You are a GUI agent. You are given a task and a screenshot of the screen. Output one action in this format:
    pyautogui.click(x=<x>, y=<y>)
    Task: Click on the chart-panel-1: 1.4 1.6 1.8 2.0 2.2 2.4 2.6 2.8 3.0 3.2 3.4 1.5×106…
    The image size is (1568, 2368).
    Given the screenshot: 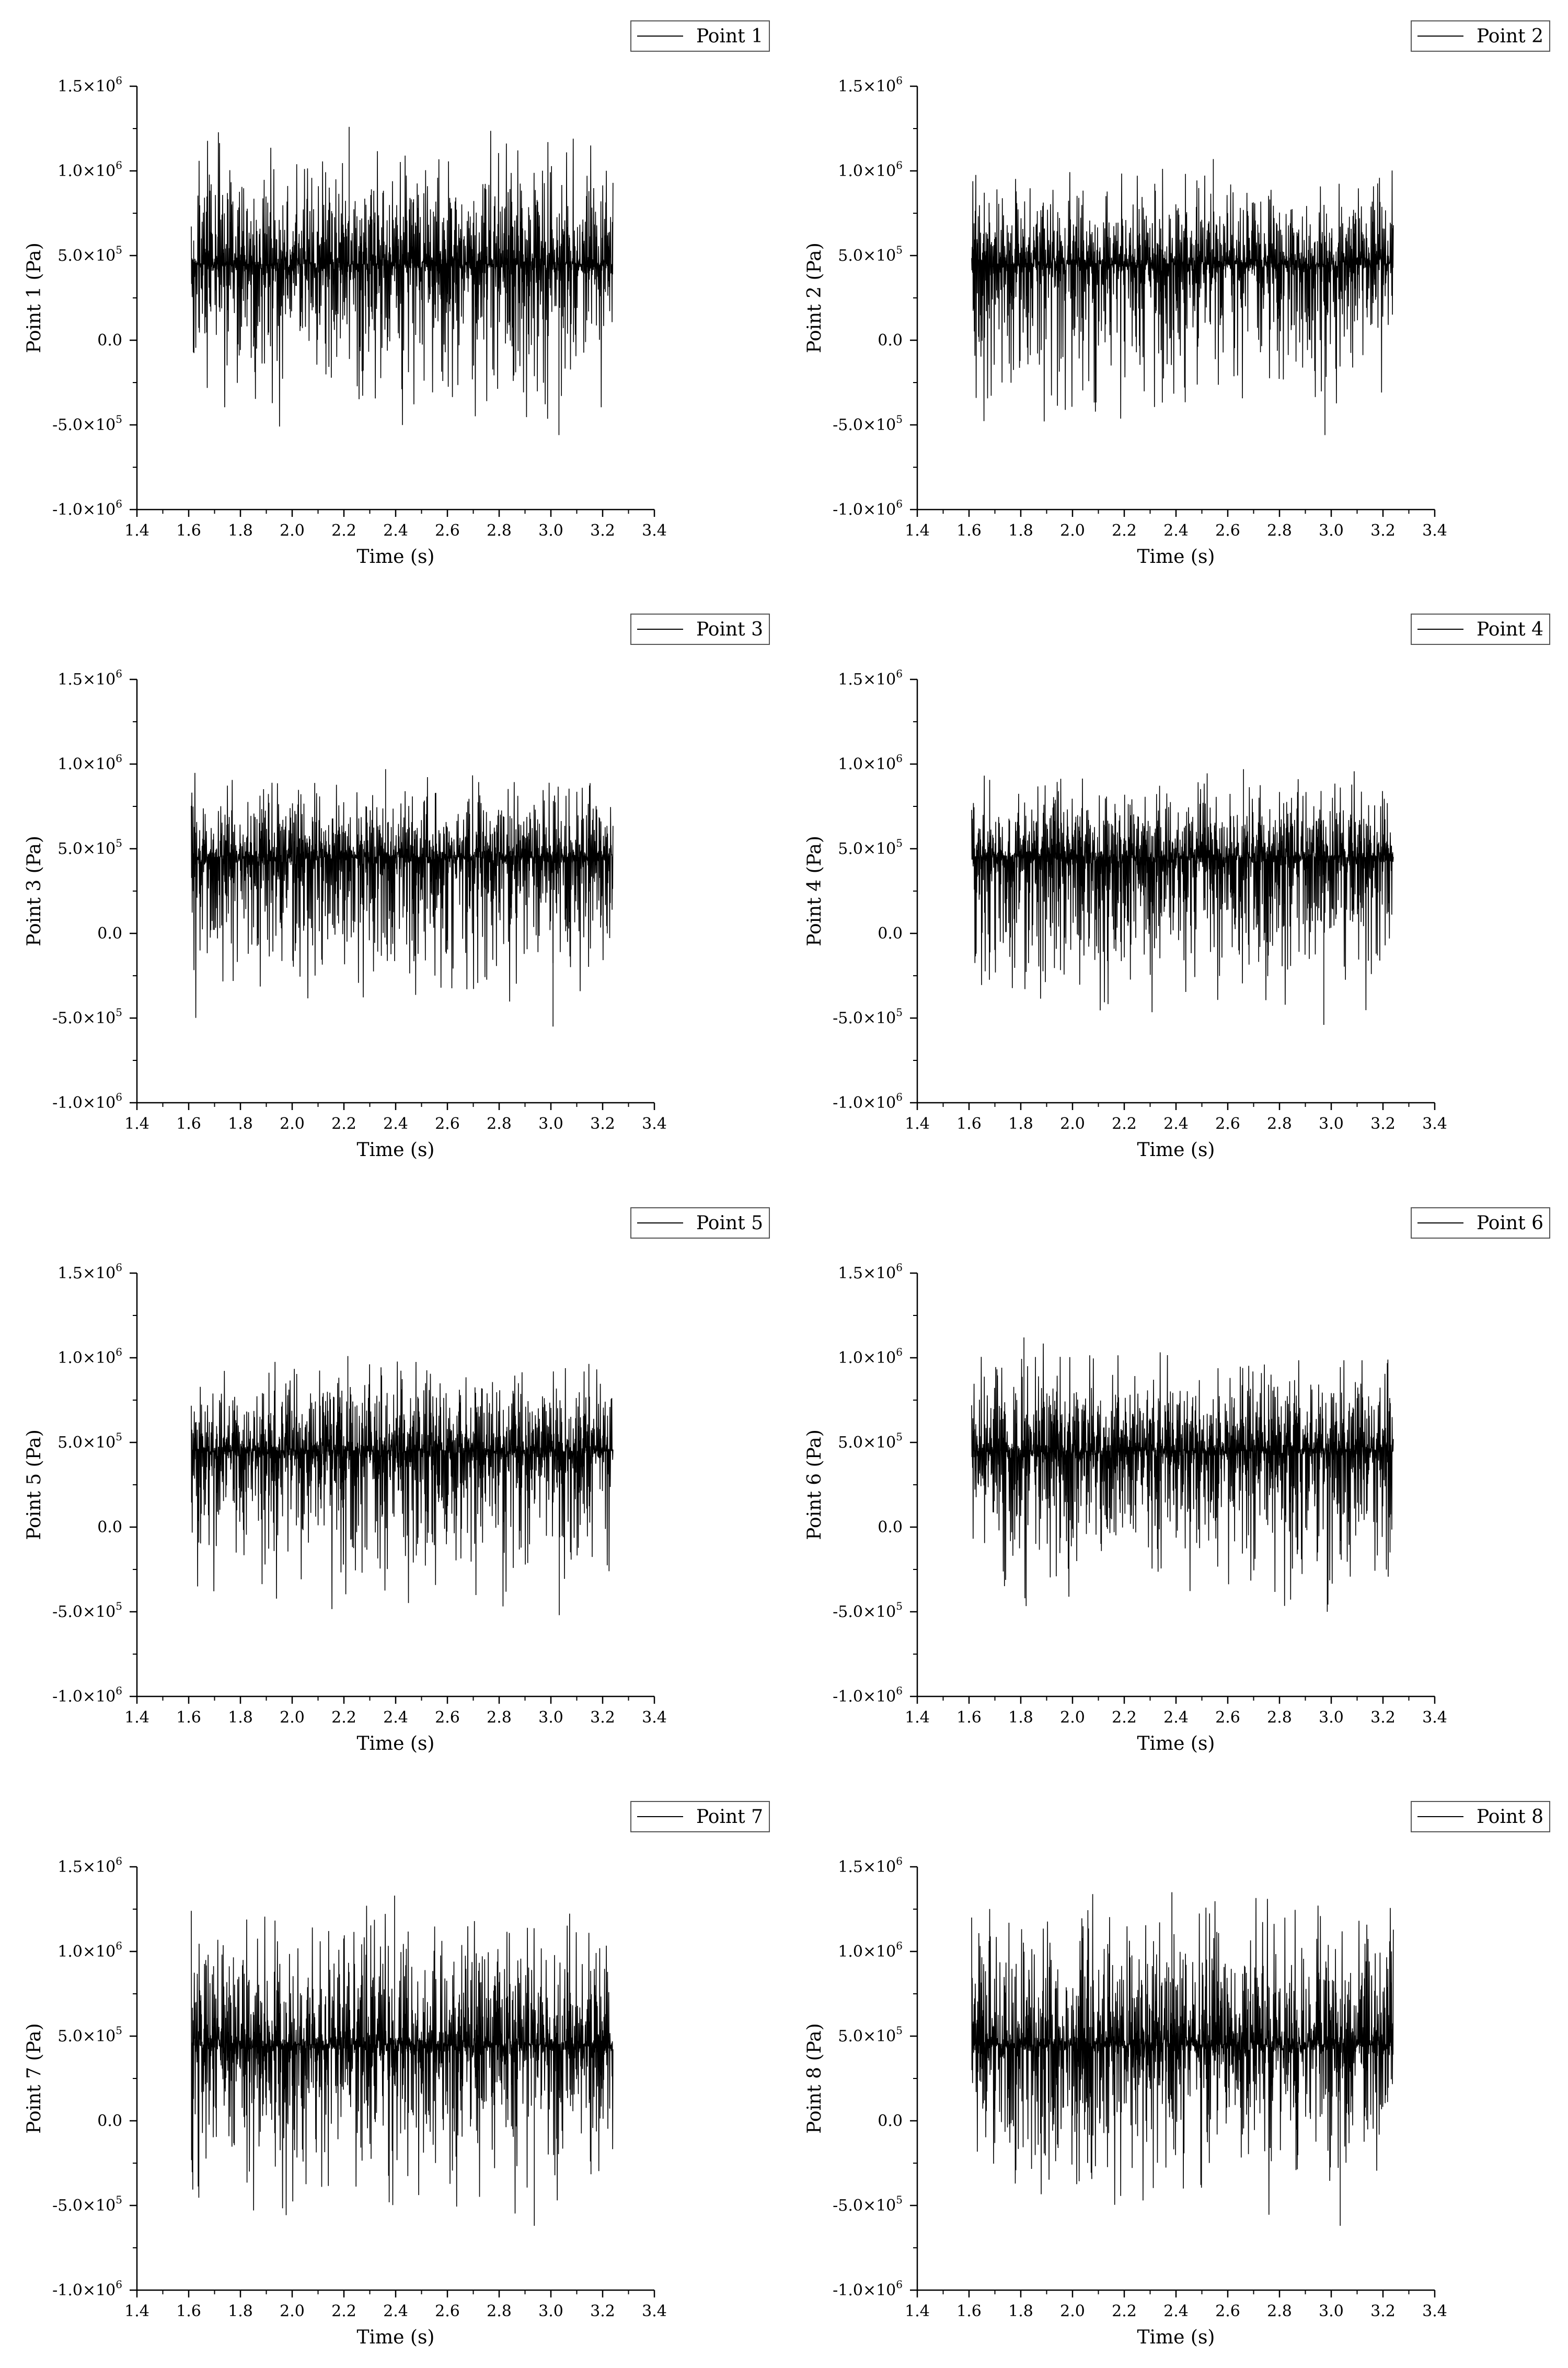 What is the action you would take?
    pyautogui.click(x=397, y=294)
    